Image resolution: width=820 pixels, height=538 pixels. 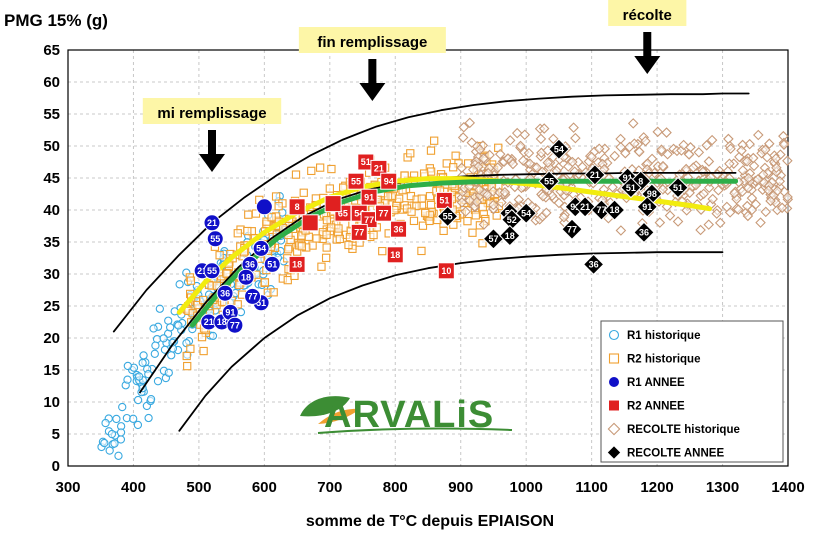 What do you see at coordinates (493, 239) in the screenshot?
I see `data-label: 57` at bounding box center [493, 239].